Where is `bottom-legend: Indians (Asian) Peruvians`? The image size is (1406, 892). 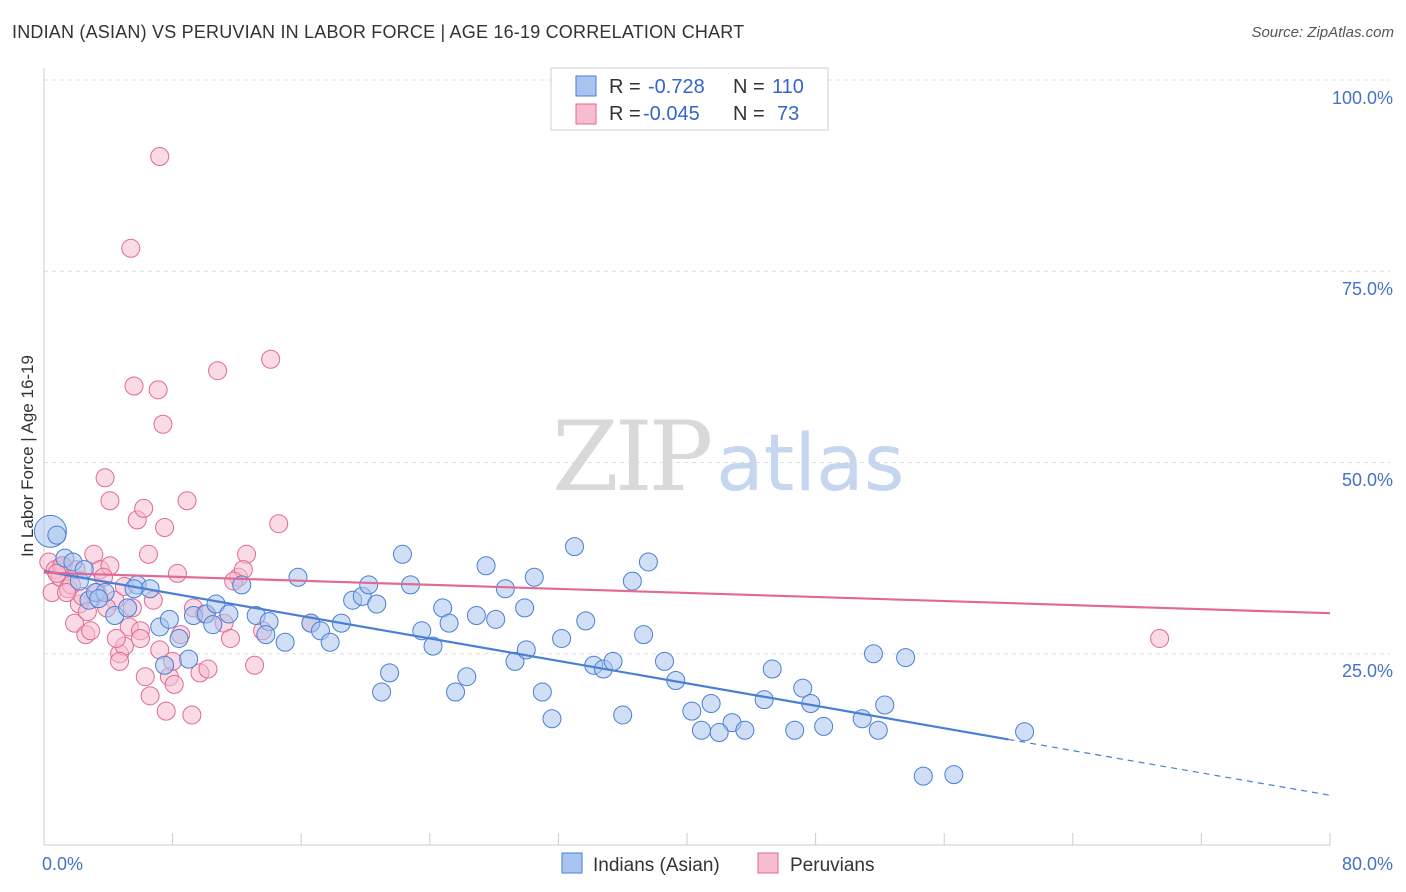
bottom-legend: Indians (Asian) Peruvians is located at coordinates (718, 864).